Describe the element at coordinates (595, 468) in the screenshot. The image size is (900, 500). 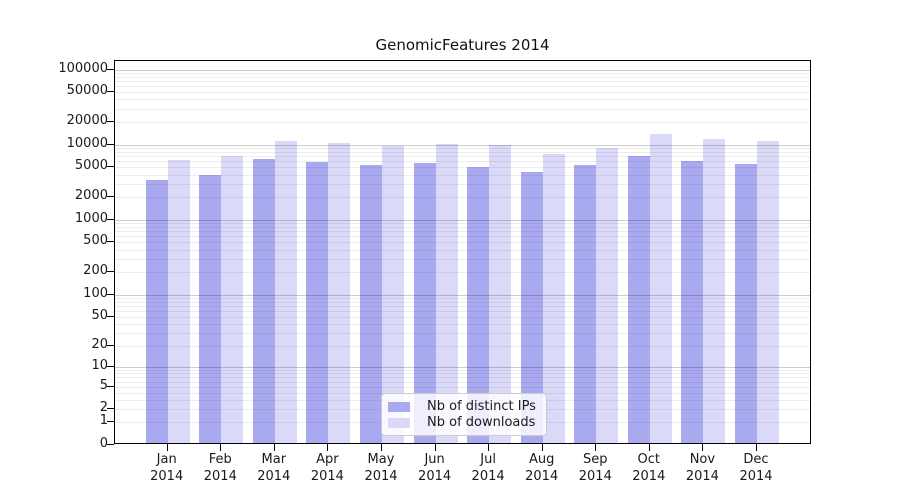
I see `x-tick-label: Sep 2014` at that location.